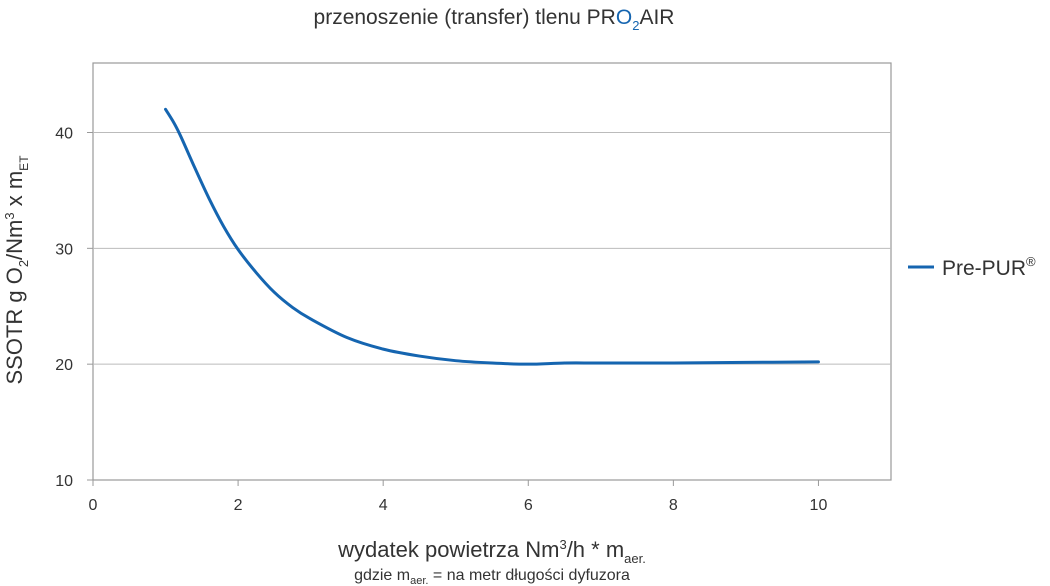 Image resolution: width=1050 pixels, height=586 pixels. Describe the element at coordinates (819, 505) in the screenshot. I see `x-tick-label: 10` at that location.